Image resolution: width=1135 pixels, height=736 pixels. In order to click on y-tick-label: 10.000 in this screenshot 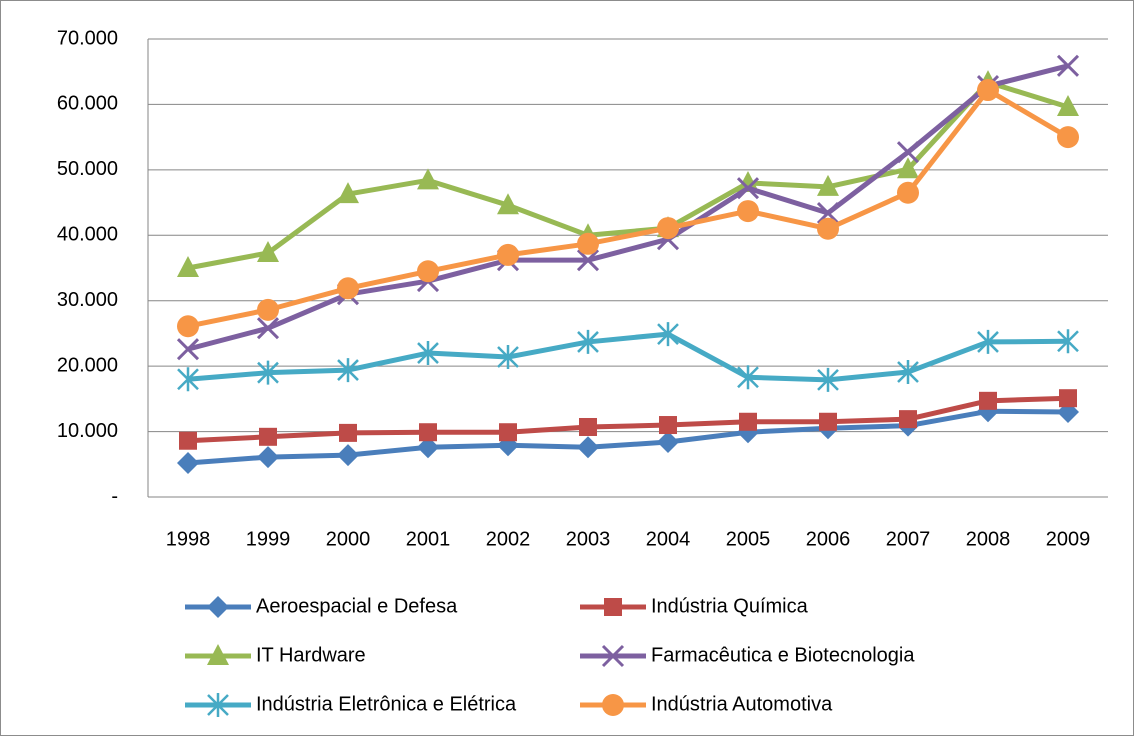, I will do `click(87, 431)`.